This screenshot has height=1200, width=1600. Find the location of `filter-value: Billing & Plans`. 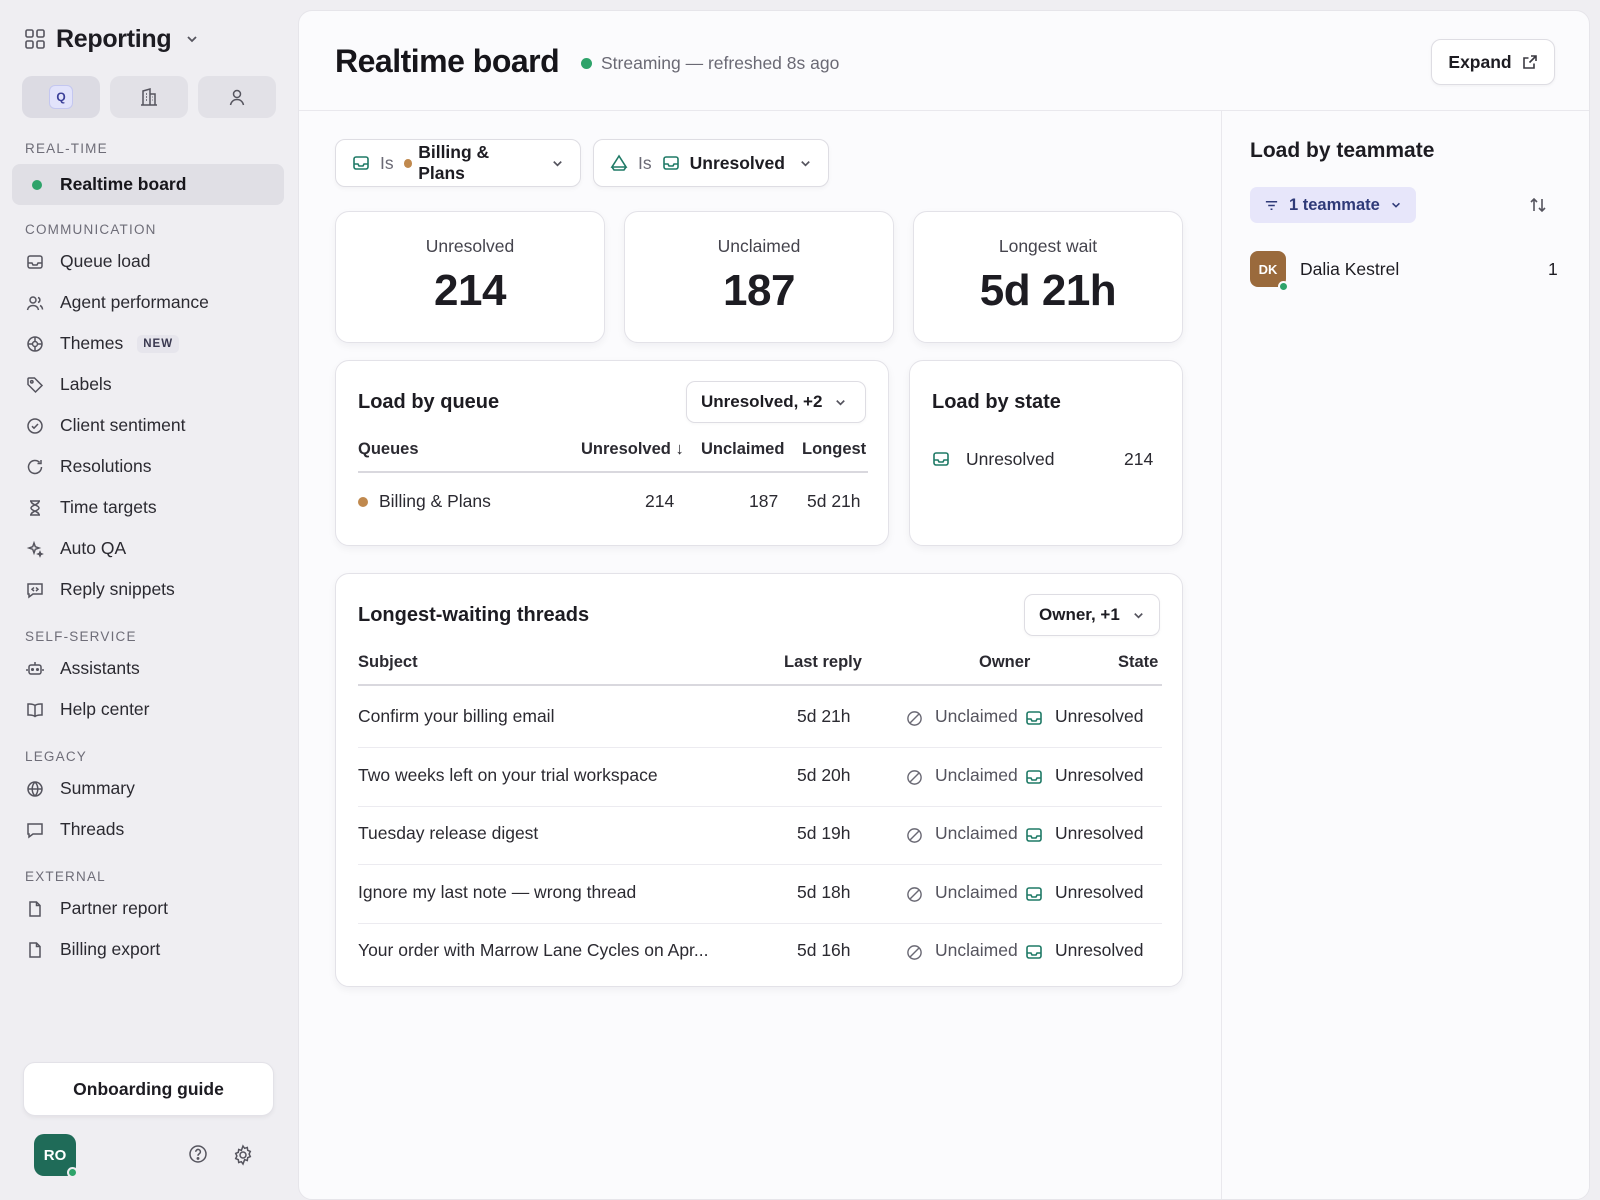

filter-value: Billing & Plans is located at coordinates (454, 162).